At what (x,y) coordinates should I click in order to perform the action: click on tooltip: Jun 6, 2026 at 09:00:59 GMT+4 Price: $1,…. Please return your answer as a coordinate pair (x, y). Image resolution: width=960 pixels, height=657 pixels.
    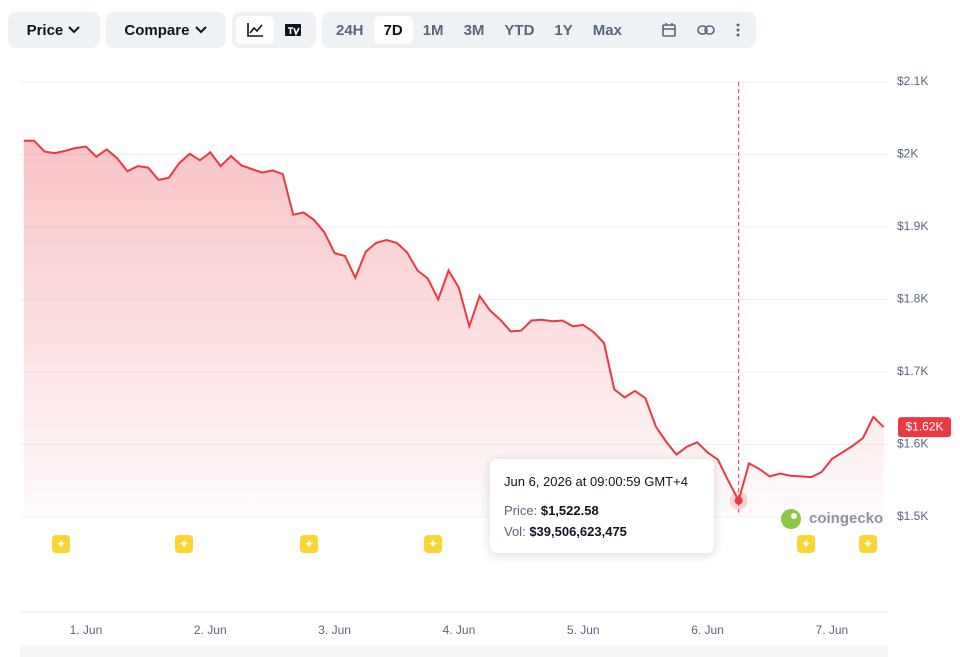
    Looking at the image, I should click on (602, 506).